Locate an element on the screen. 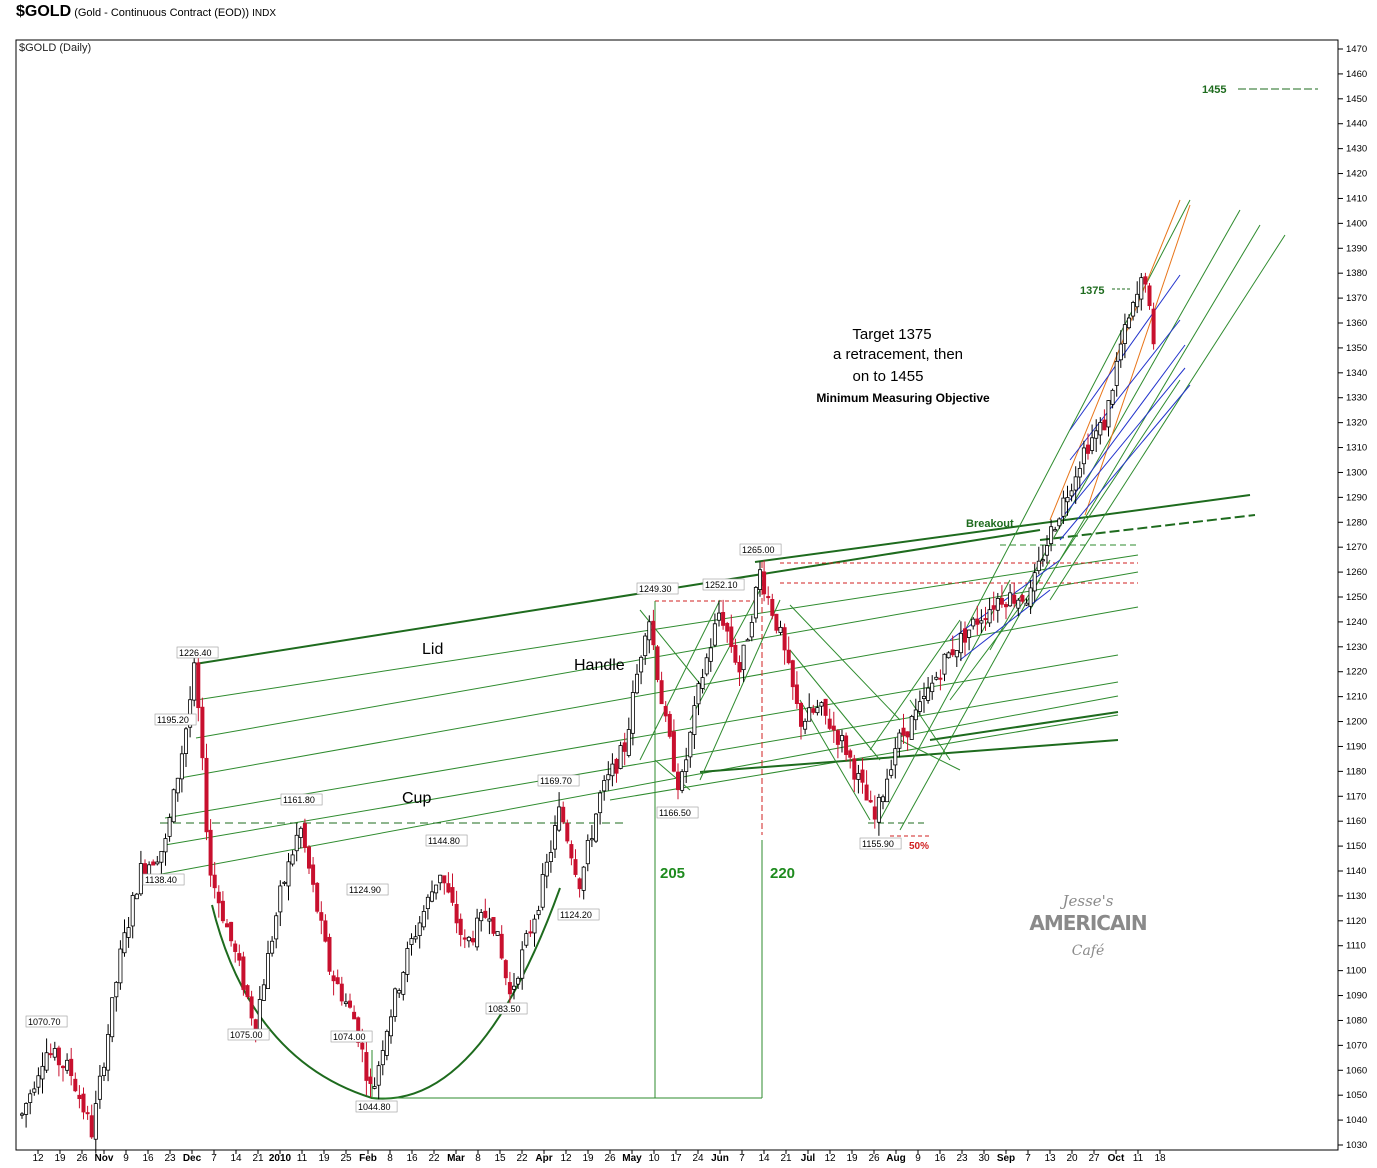 The width and height of the screenshot is (1377, 1168). y-tick-label: 1300 is located at coordinates (1356, 472).